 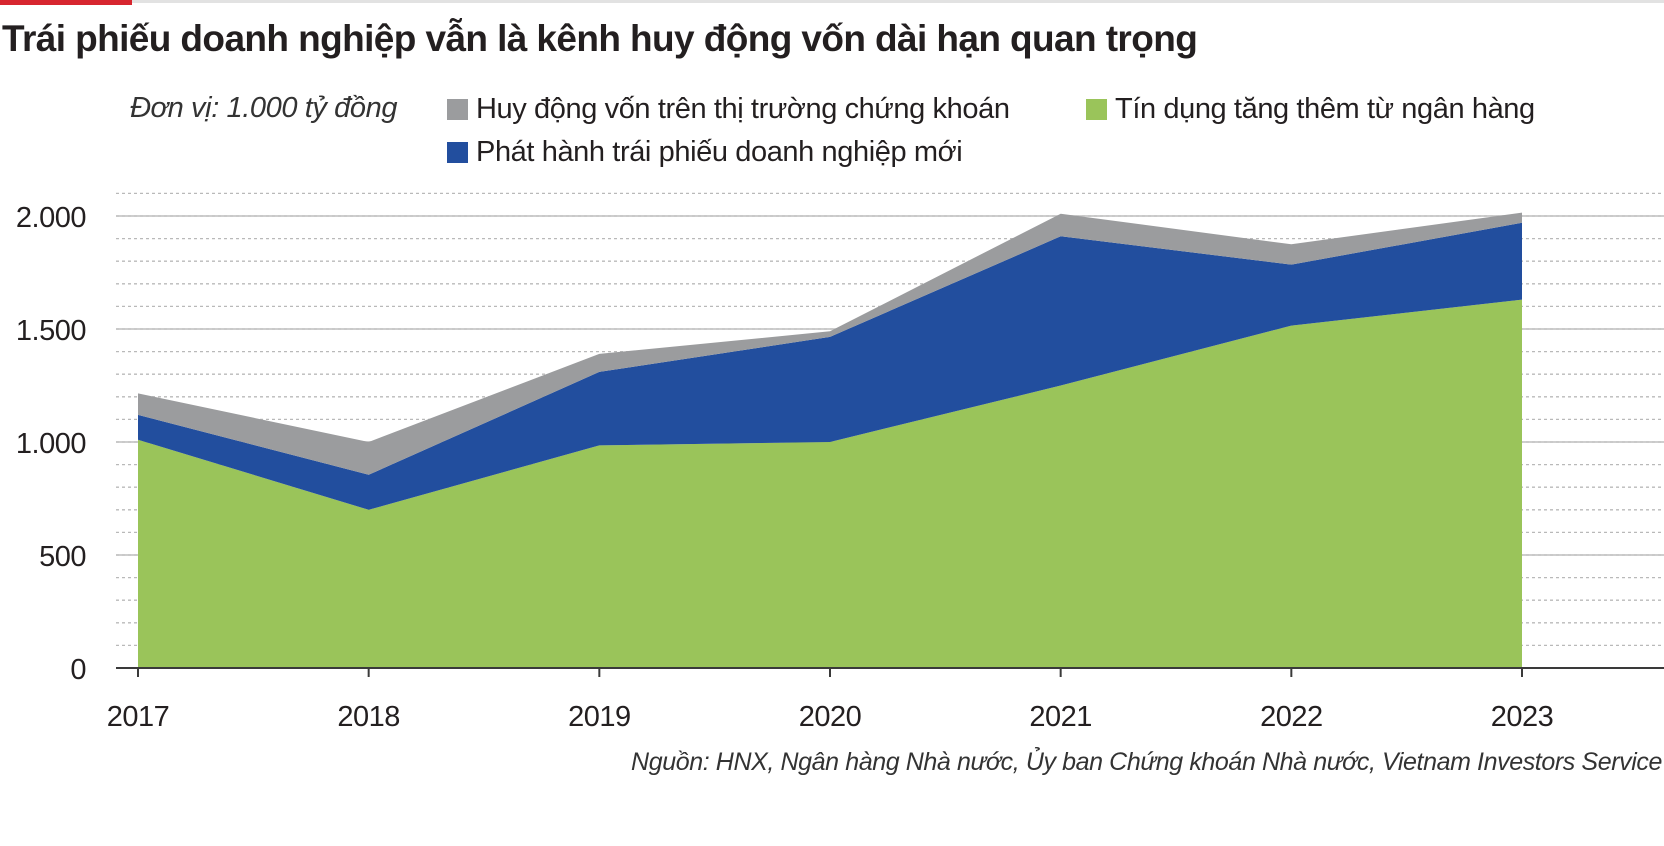 What do you see at coordinates (1060, 717) in the screenshot?
I see `x-tick-label: 2021` at bounding box center [1060, 717].